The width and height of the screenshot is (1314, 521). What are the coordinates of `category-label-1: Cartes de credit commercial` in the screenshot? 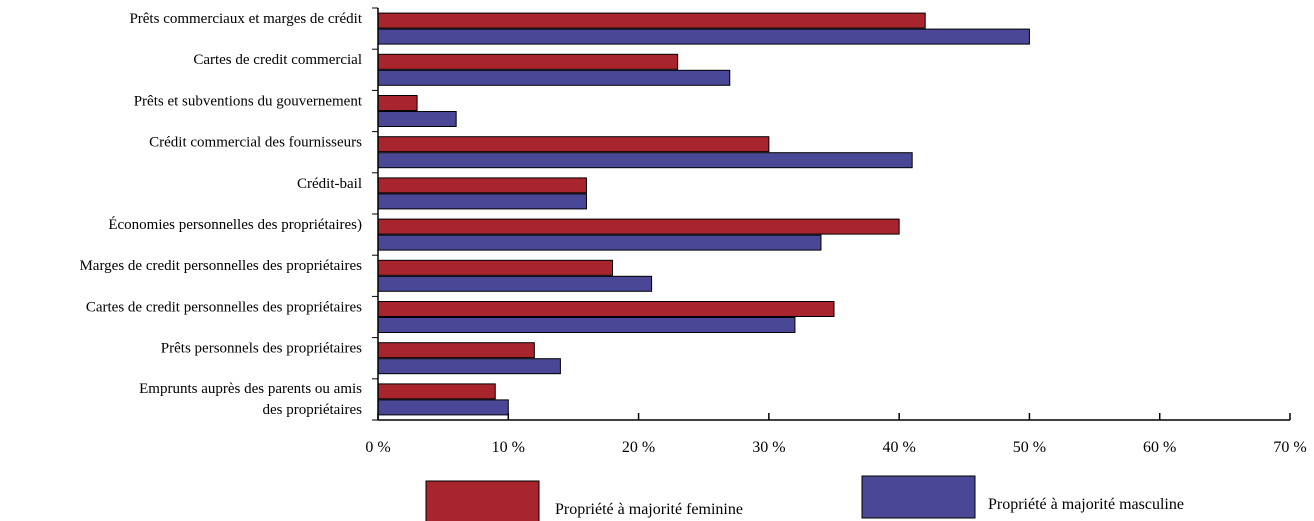 It's located at (277, 60).